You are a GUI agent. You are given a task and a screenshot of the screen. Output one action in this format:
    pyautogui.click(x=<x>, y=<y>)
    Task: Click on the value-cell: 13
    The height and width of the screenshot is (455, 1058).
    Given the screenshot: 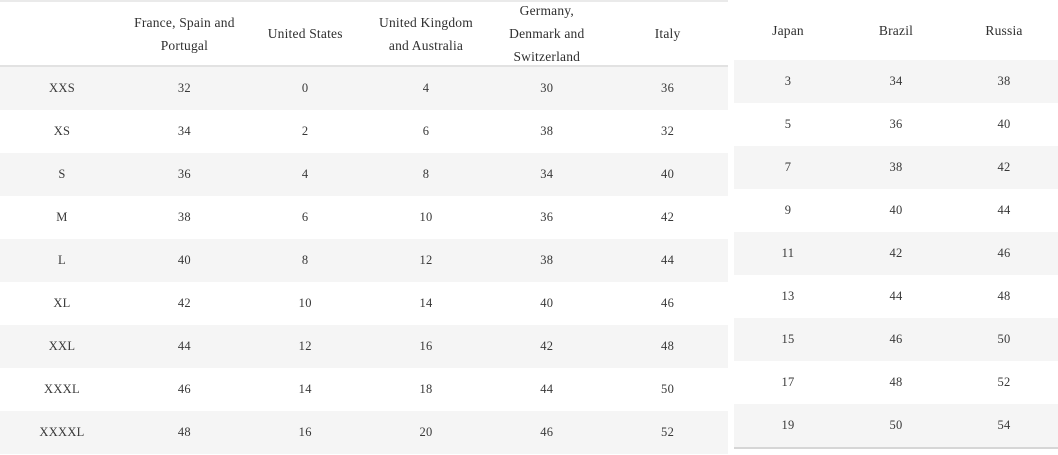 What is the action you would take?
    pyautogui.click(x=788, y=296)
    